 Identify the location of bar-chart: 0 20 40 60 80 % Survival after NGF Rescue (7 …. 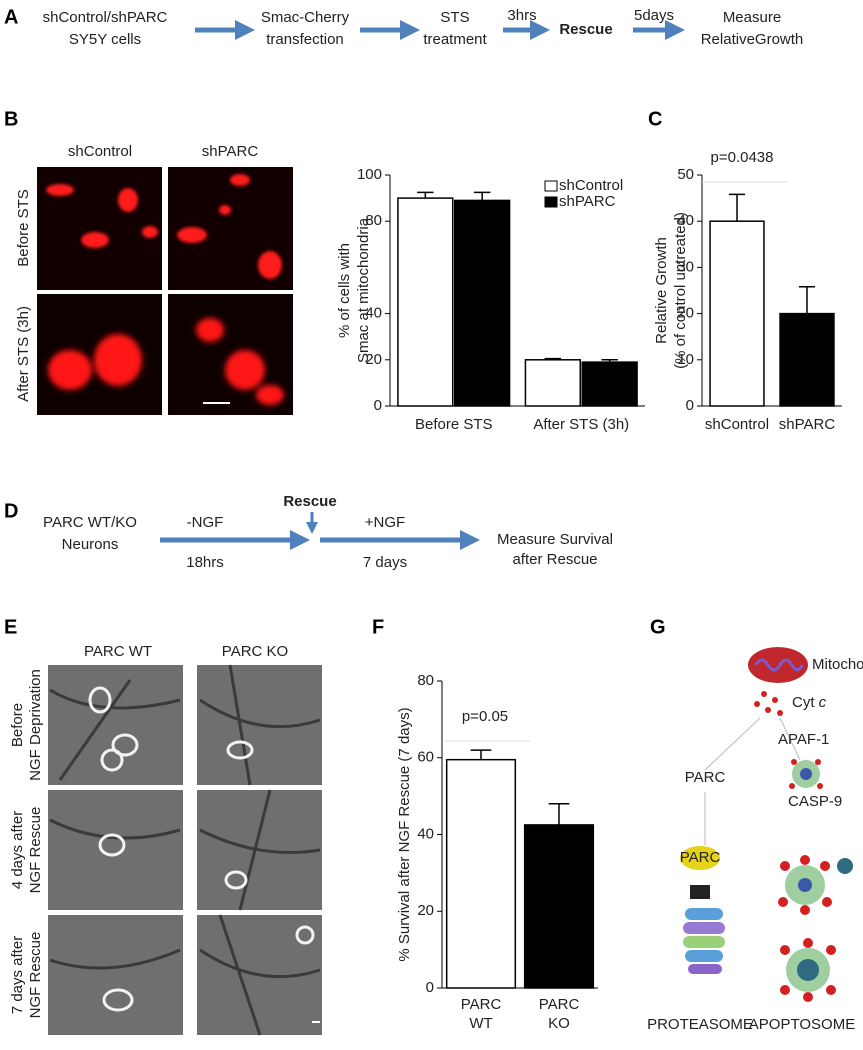
(497, 852).